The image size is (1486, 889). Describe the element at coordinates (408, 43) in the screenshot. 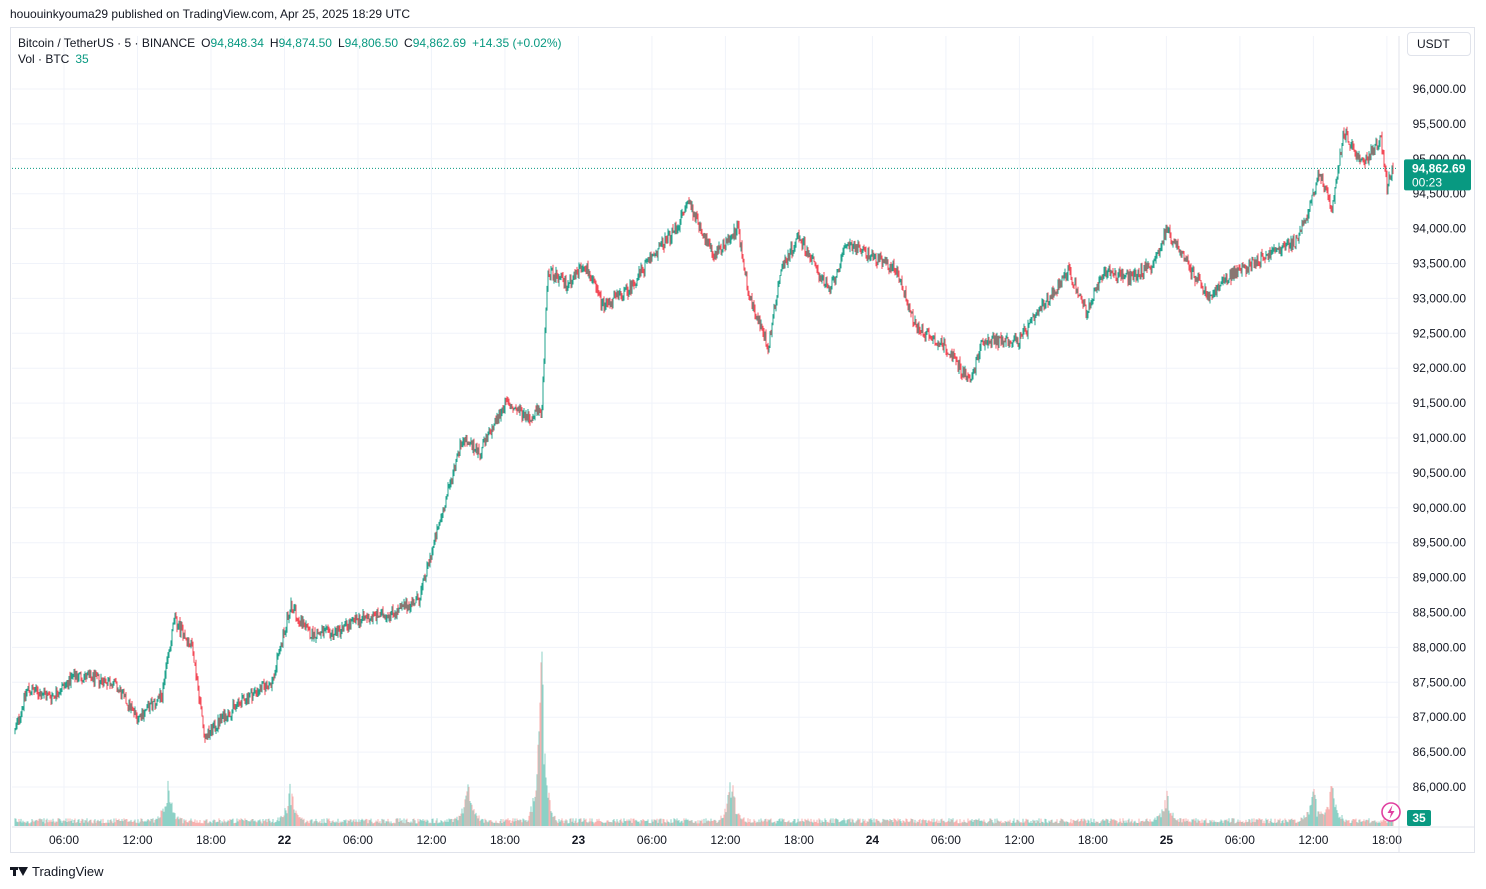

I see `close-label: C` at that location.